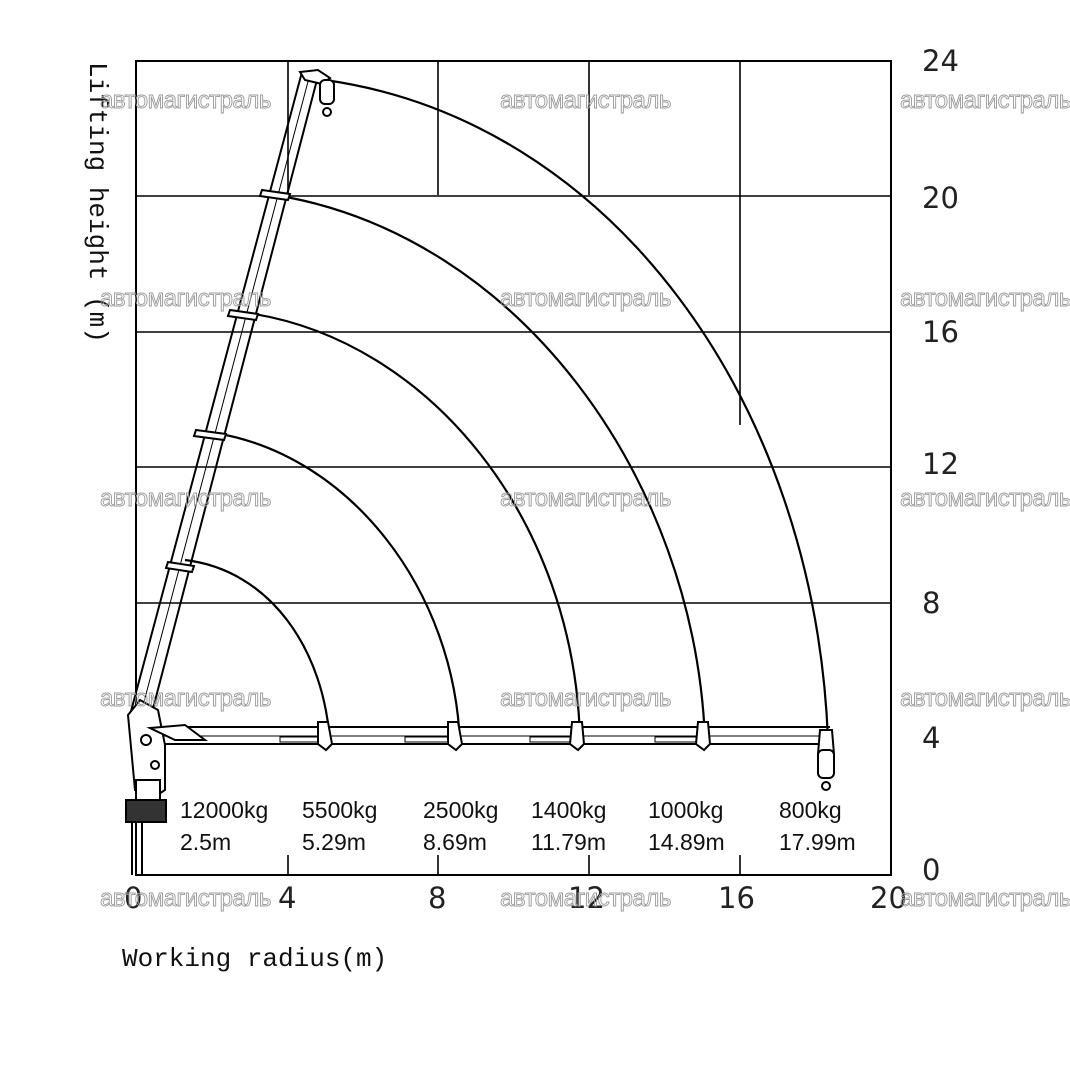 The height and width of the screenshot is (1069, 1070). What do you see at coordinates (940, 198) in the screenshot?
I see `y-tick-20: 20` at bounding box center [940, 198].